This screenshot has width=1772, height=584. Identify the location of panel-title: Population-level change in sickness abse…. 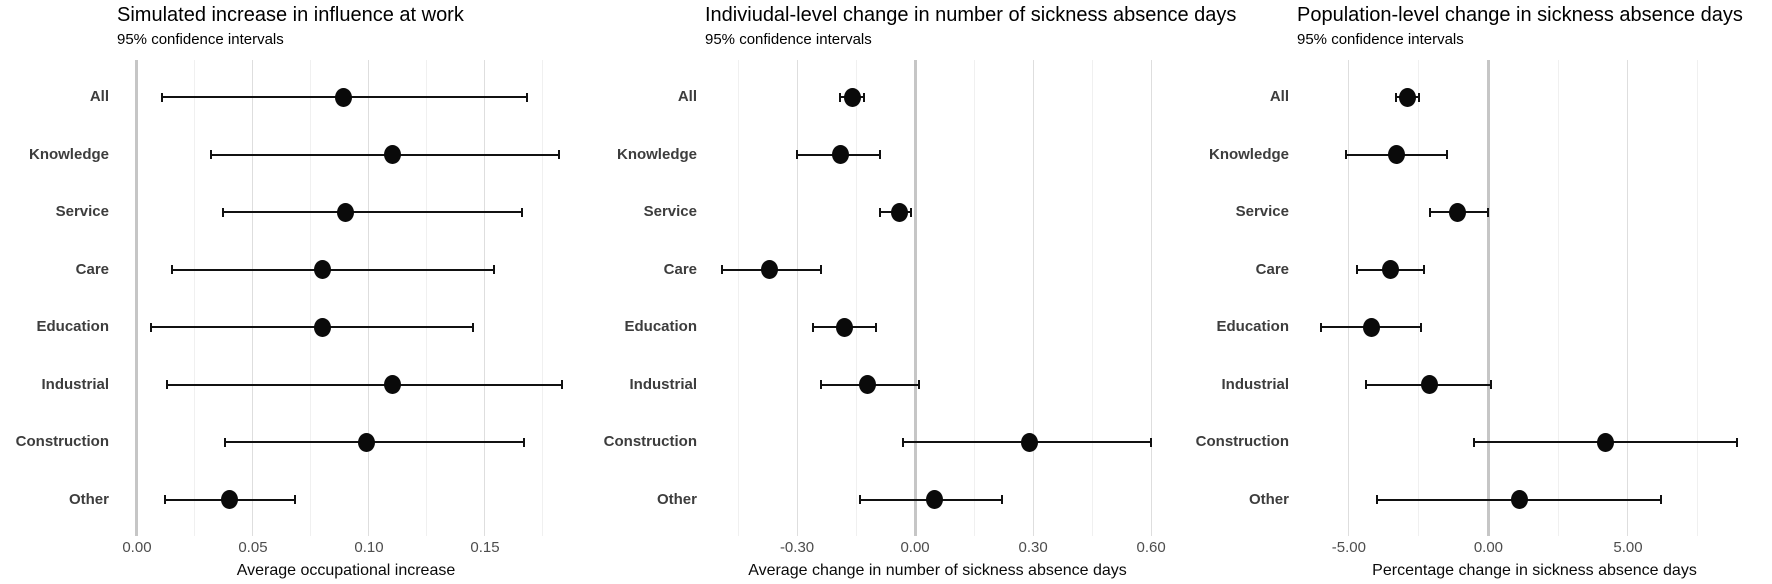
(1520, 15).